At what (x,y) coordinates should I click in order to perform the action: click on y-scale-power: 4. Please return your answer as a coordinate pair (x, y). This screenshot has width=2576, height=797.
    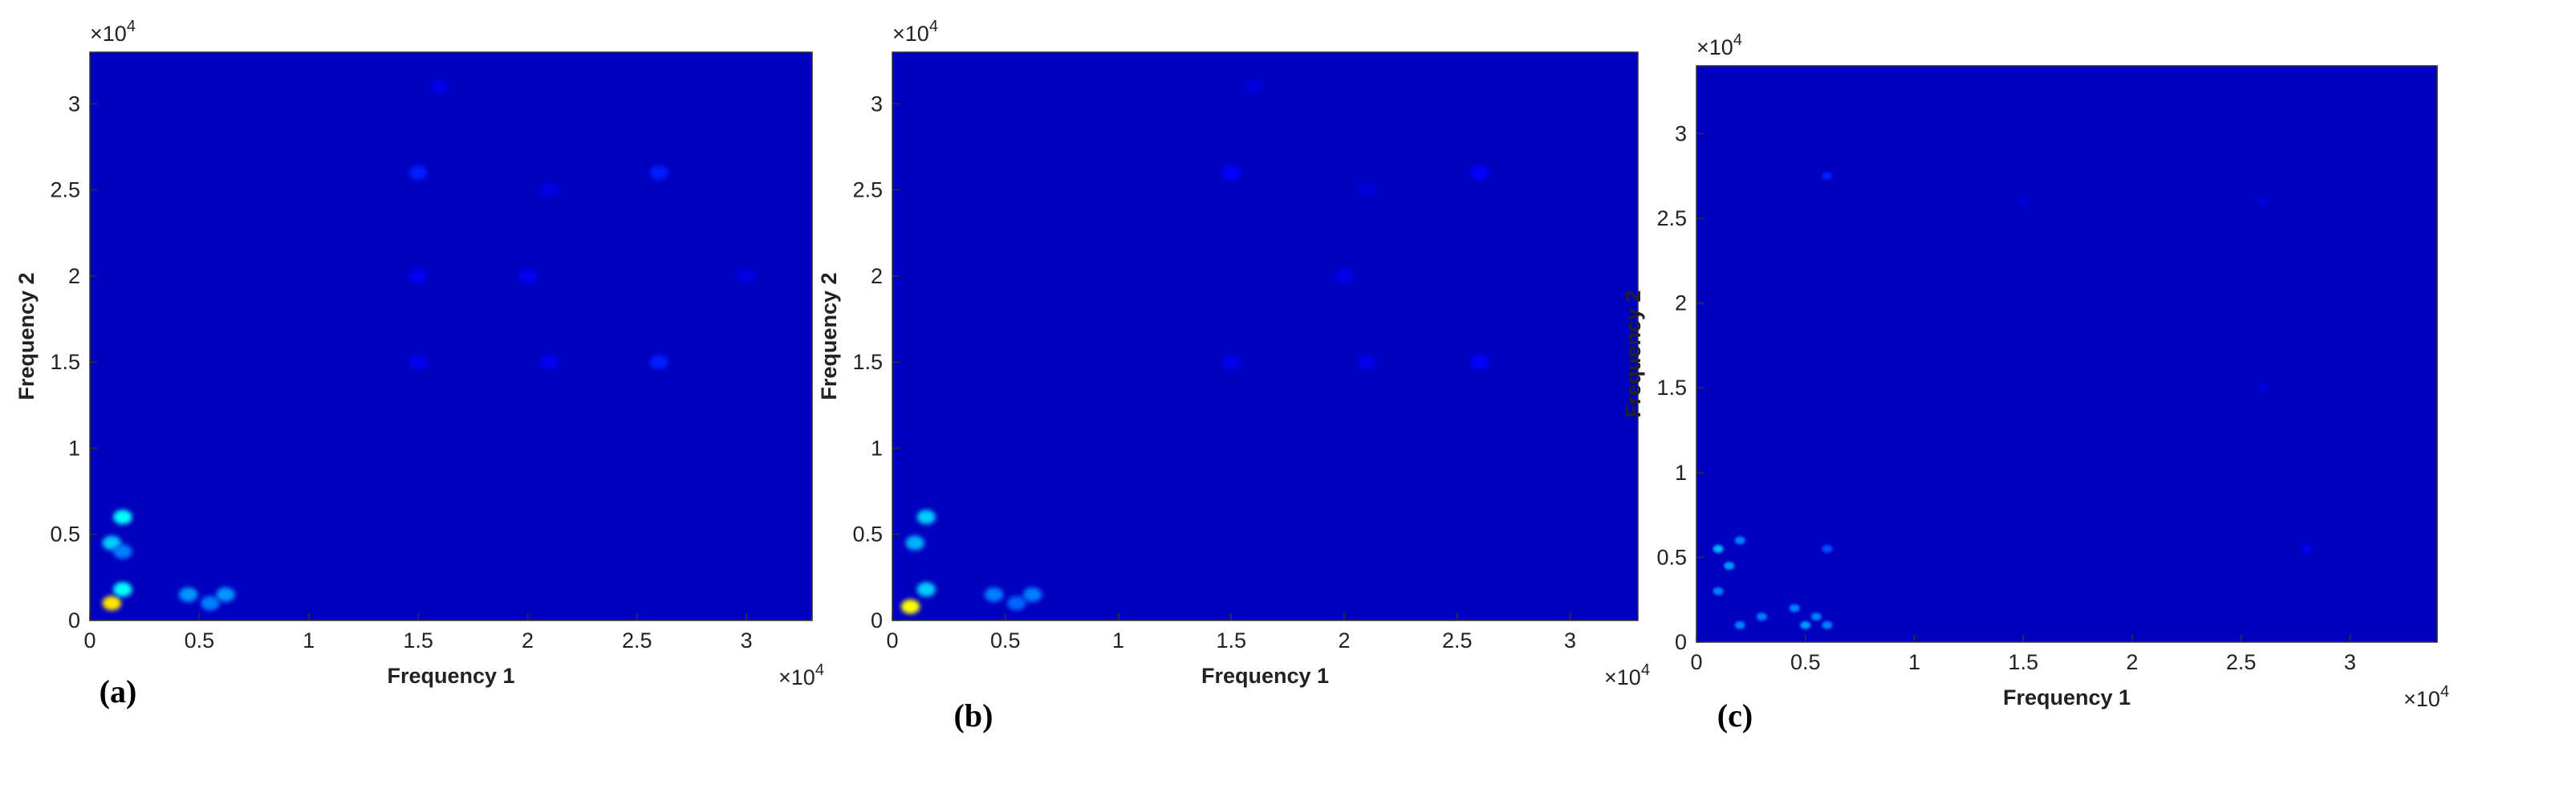
    Looking at the image, I should click on (934, 26).